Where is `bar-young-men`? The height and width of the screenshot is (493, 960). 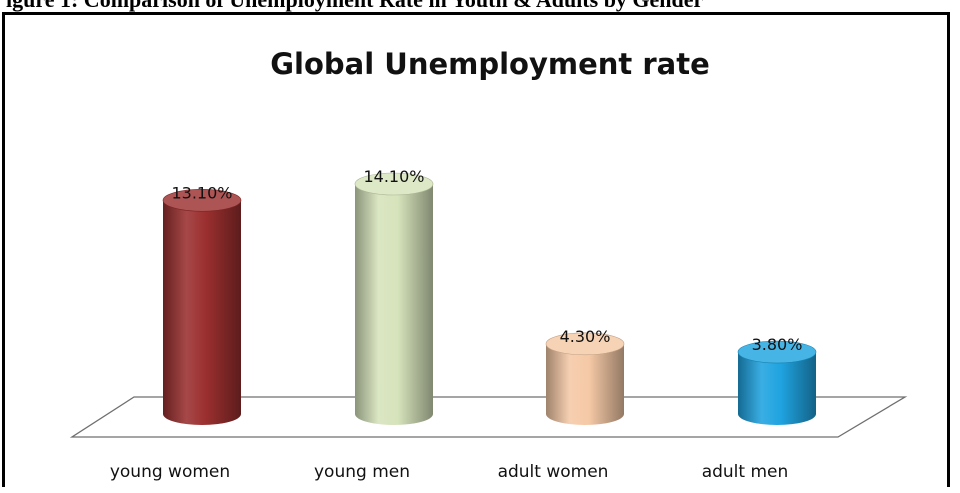
bar-young-men is located at coordinates (394, 304).